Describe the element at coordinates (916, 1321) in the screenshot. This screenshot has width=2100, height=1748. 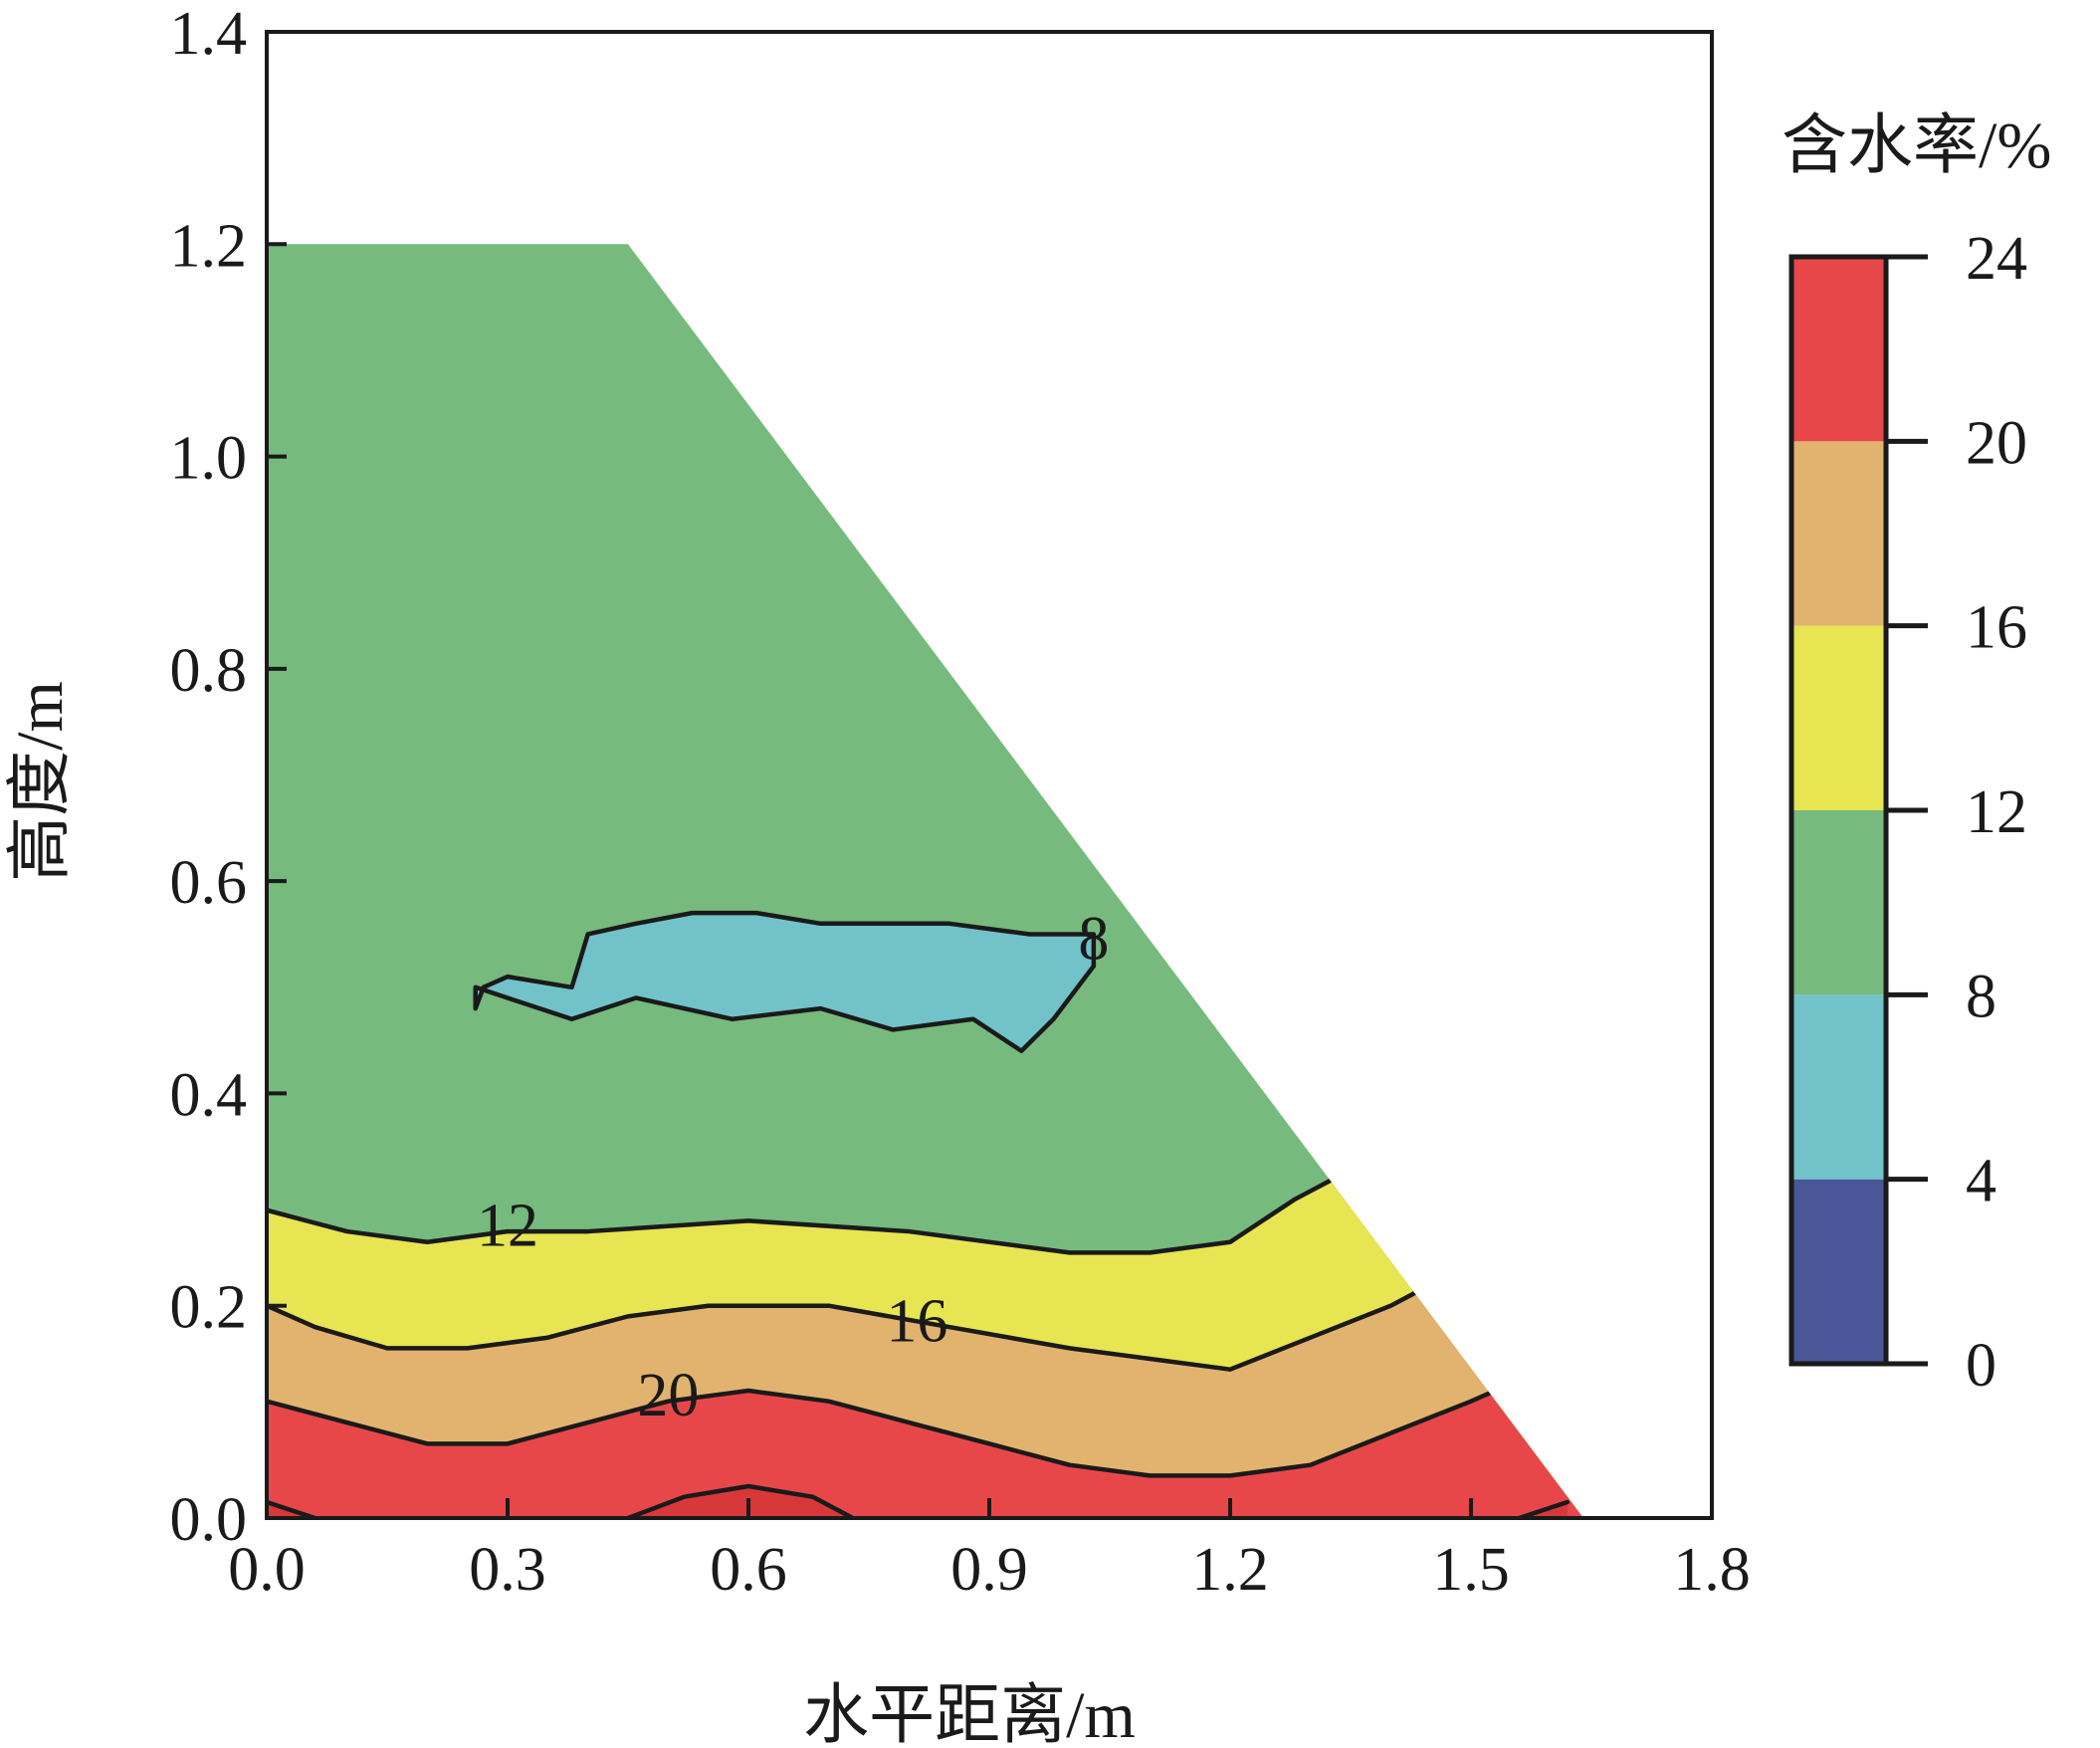
I see `contour-label-16: 16` at that location.